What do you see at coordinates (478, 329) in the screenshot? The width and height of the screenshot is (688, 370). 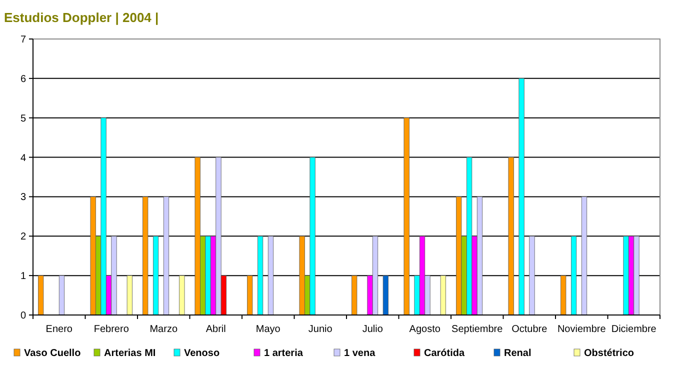 I see `x-tick-label: Septiembre` at bounding box center [478, 329].